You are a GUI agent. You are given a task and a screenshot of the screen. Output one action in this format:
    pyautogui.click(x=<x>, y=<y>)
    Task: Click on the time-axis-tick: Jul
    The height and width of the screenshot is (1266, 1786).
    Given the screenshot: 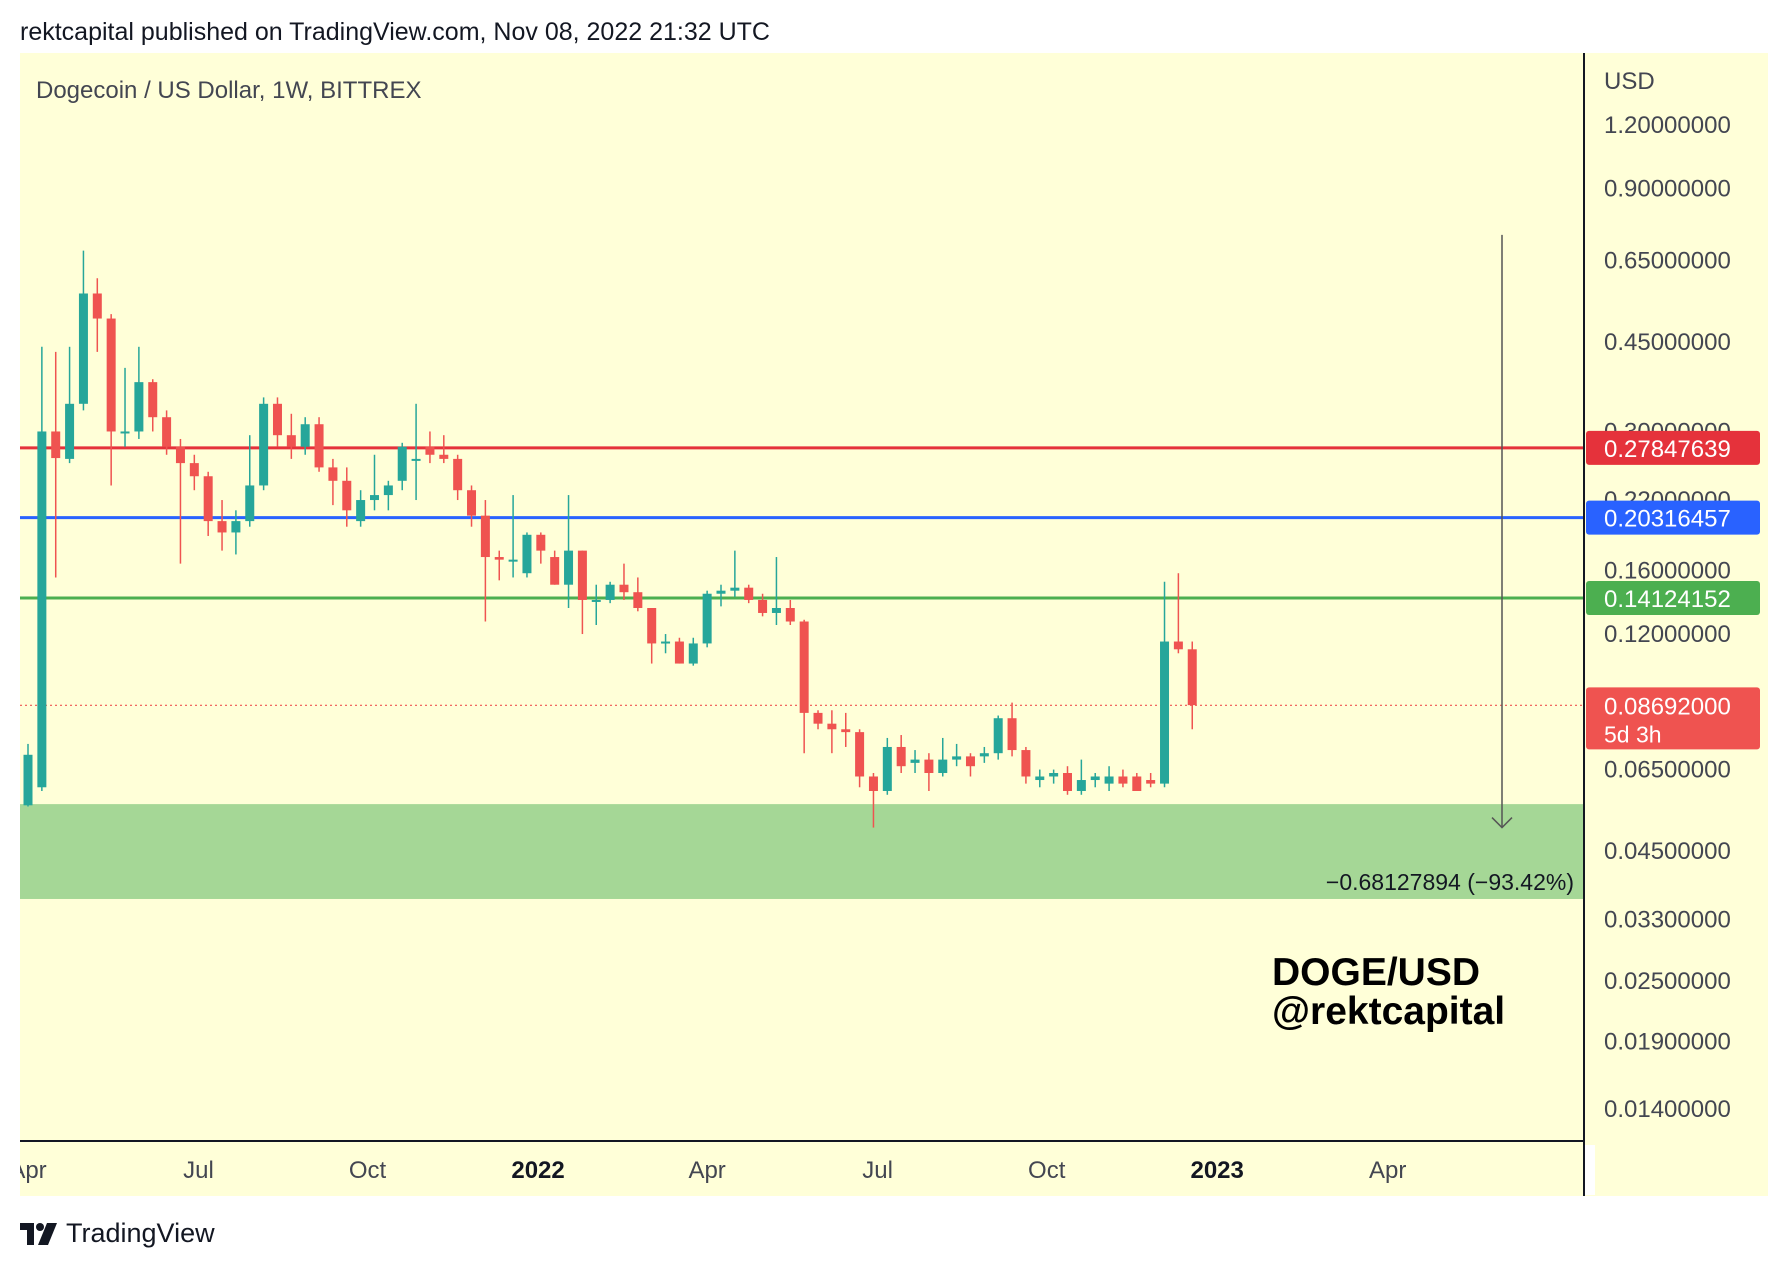 What is the action you would take?
    pyautogui.click(x=877, y=1170)
    